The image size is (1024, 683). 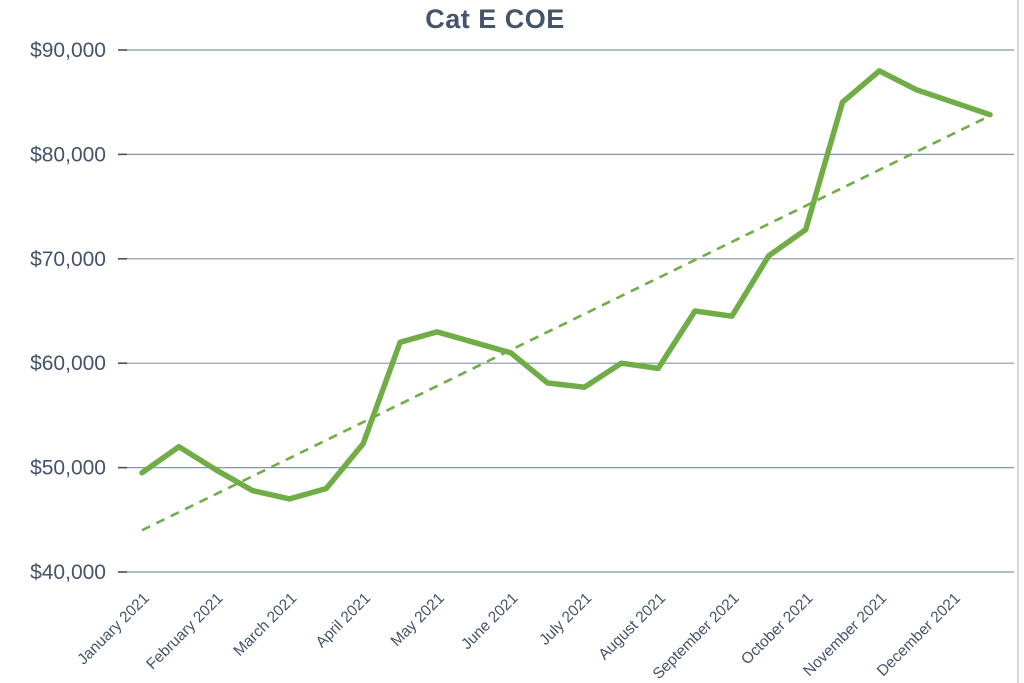 I want to click on y-axis-label: $80,000, so click(x=68, y=154).